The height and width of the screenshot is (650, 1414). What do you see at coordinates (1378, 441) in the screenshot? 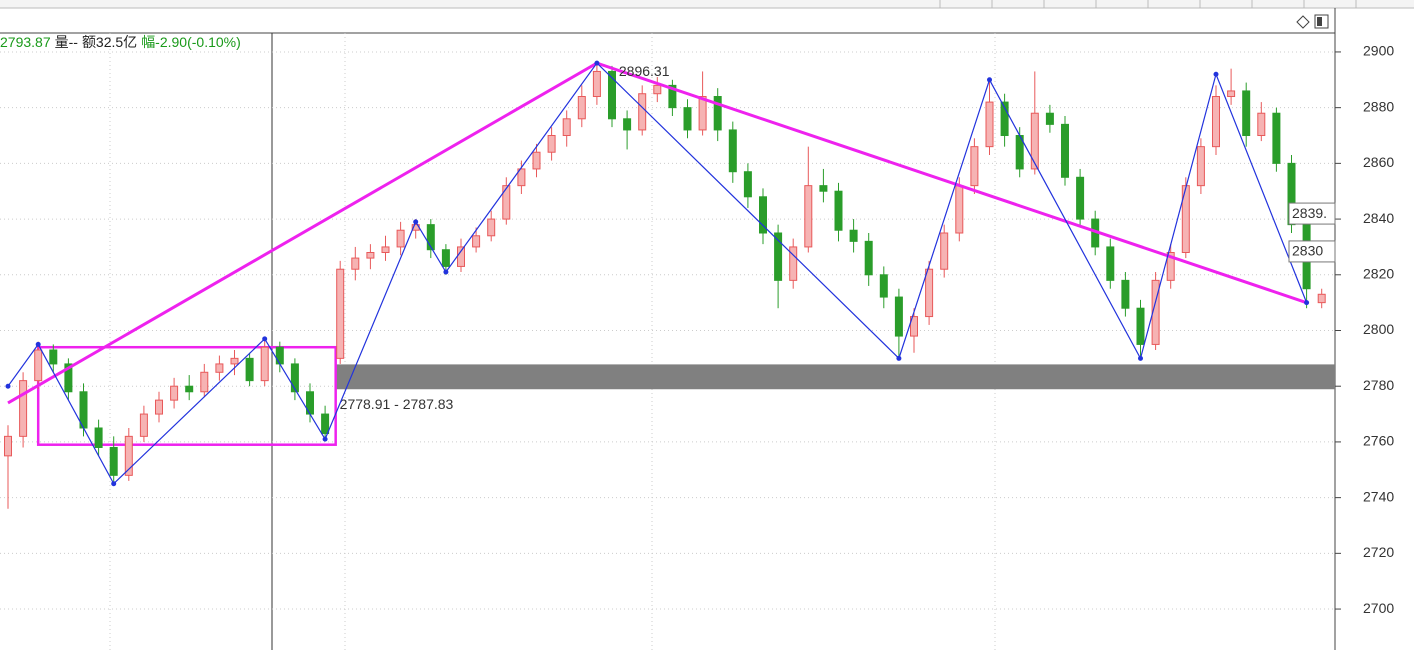
I see `y-tick-label: 2760` at bounding box center [1378, 441].